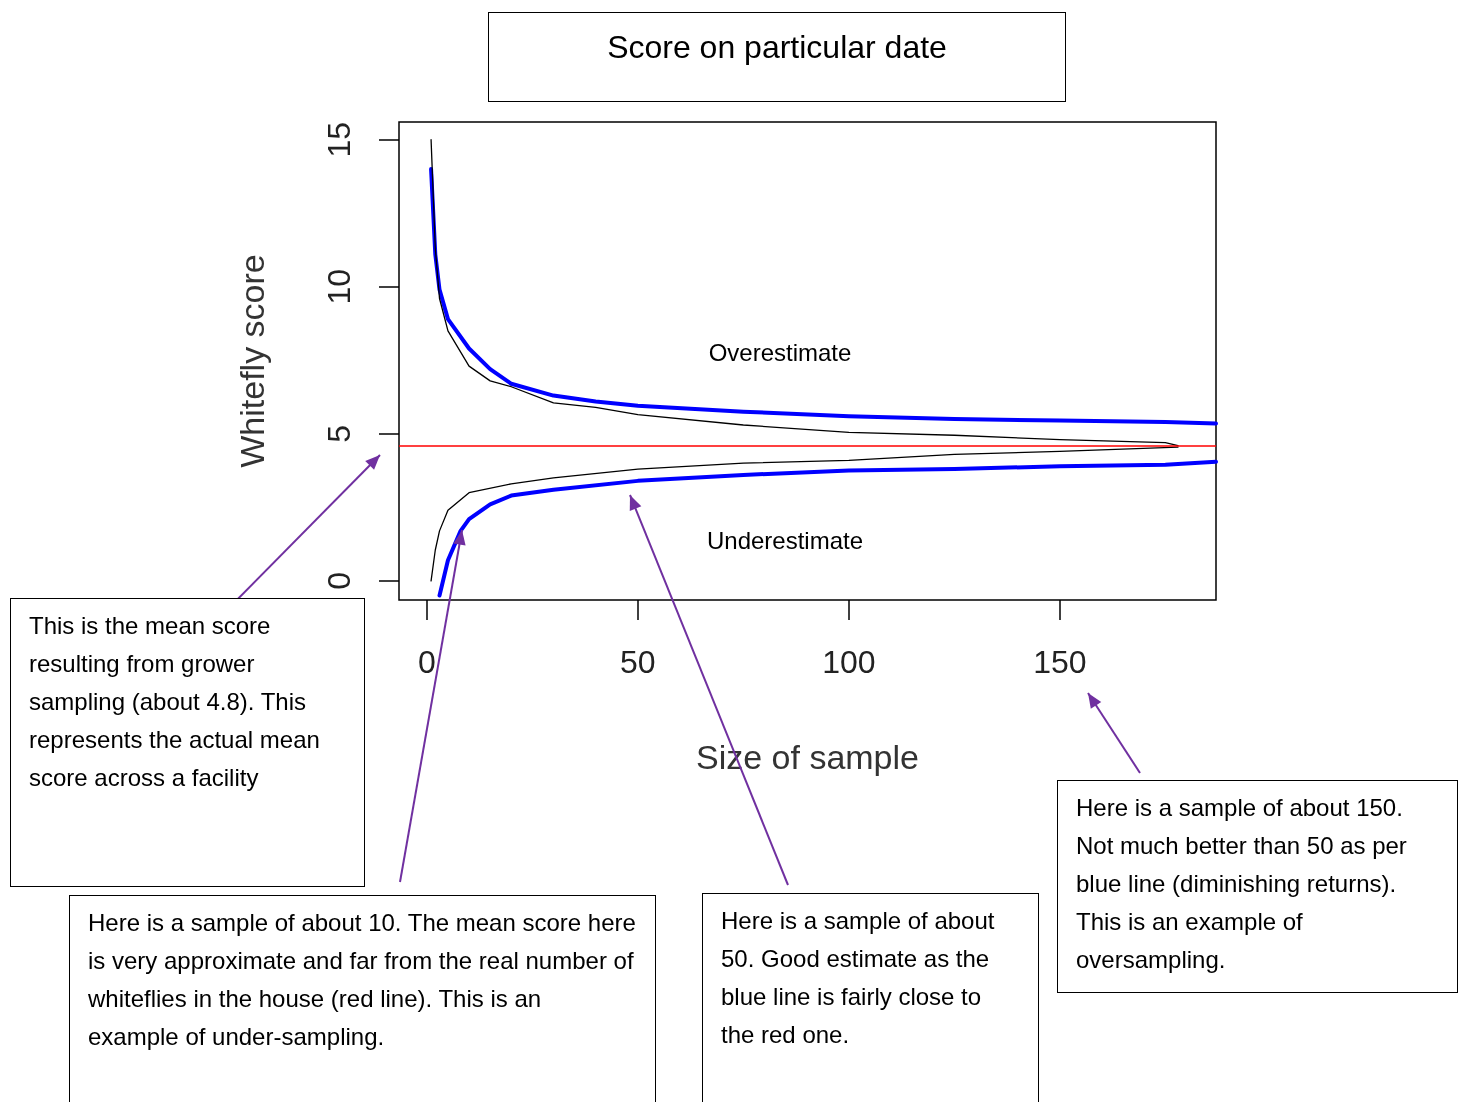 This screenshot has height=1102, width=1462. I want to click on x-tick-label: 100, so click(849, 662).